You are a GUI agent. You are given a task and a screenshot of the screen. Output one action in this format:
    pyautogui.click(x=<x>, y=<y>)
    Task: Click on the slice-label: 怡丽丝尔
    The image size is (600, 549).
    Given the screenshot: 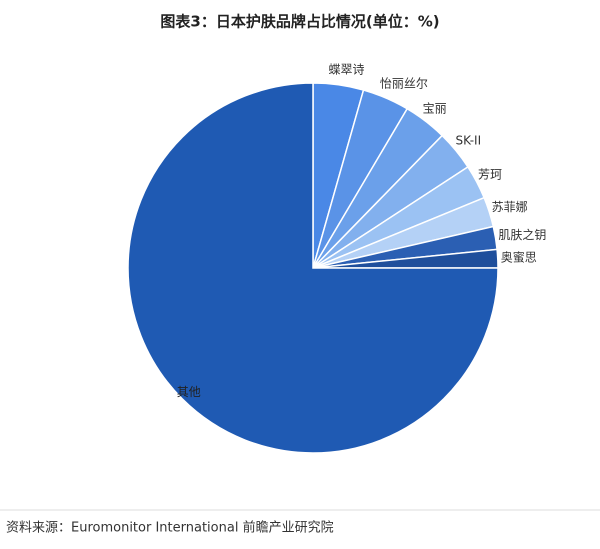 What is the action you would take?
    pyautogui.click(x=404, y=83)
    